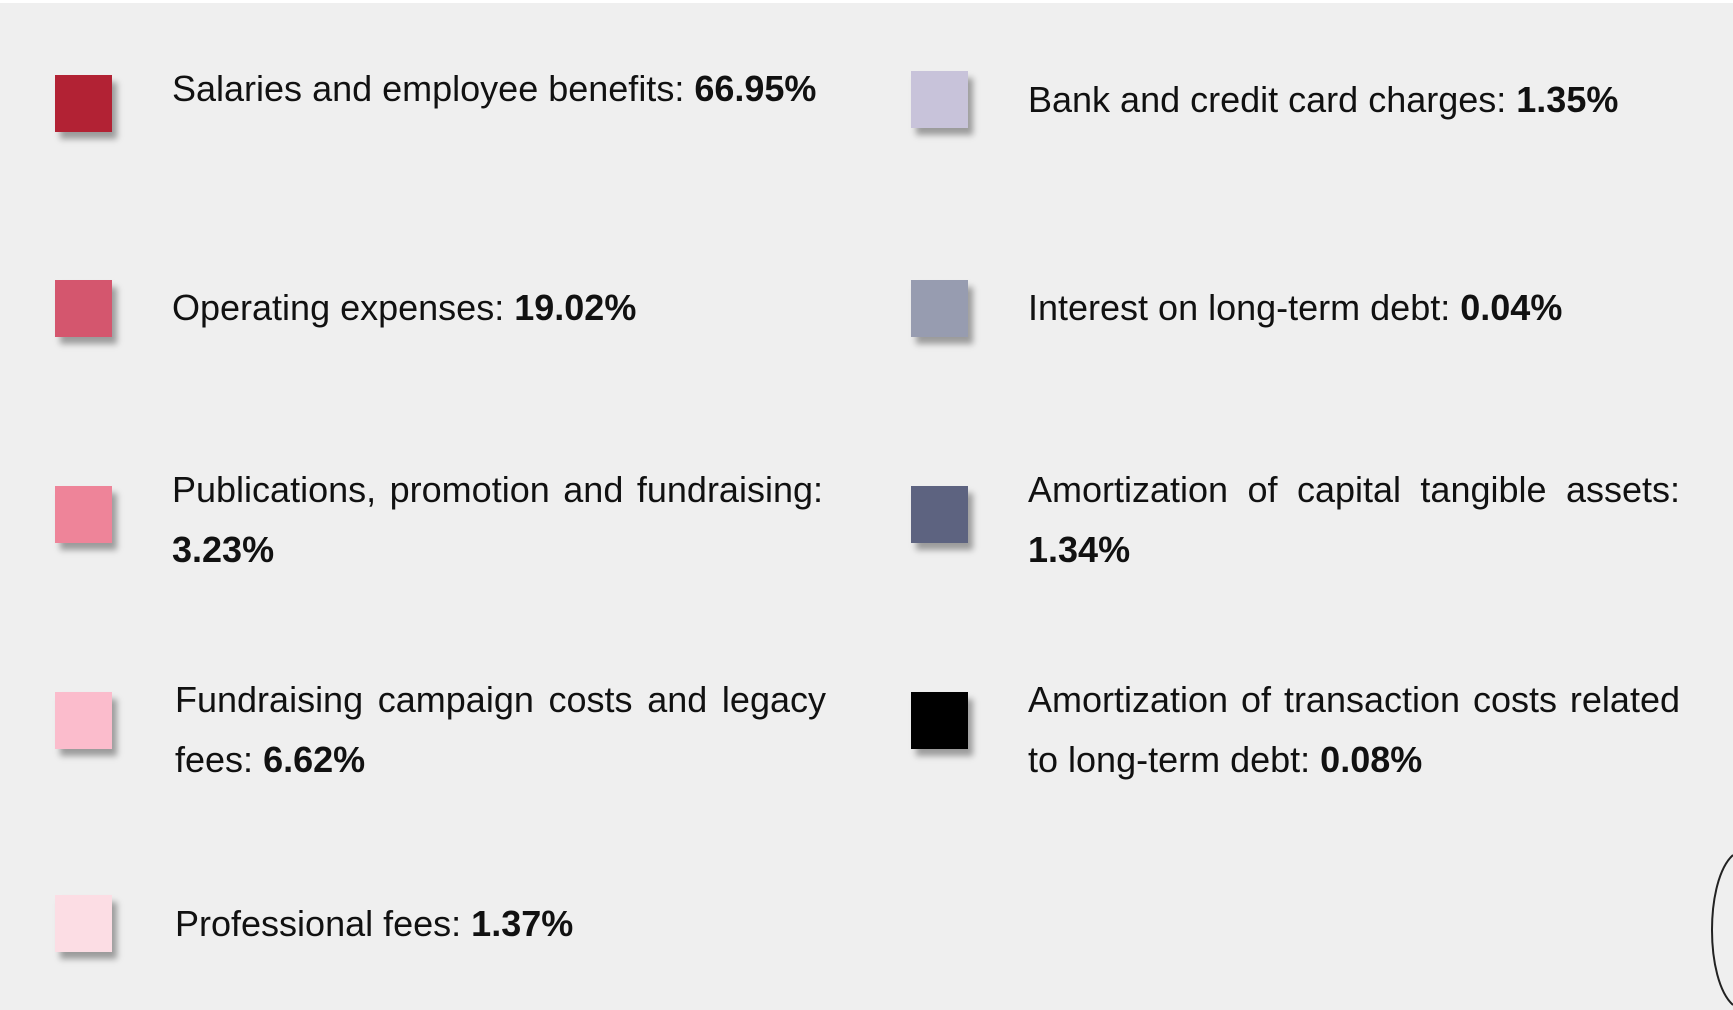 This screenshot has width=1733, height=1010. What do you see at coordinates (575, 307) in the screenshot?
I see `legend-value: 19.02%` at bounding box center [575, 307].